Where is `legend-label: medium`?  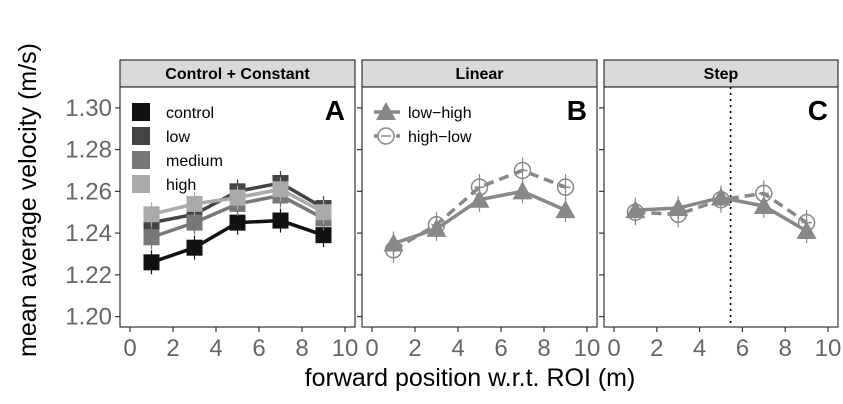
legend-label: medium is located at coordinates (194, 161).